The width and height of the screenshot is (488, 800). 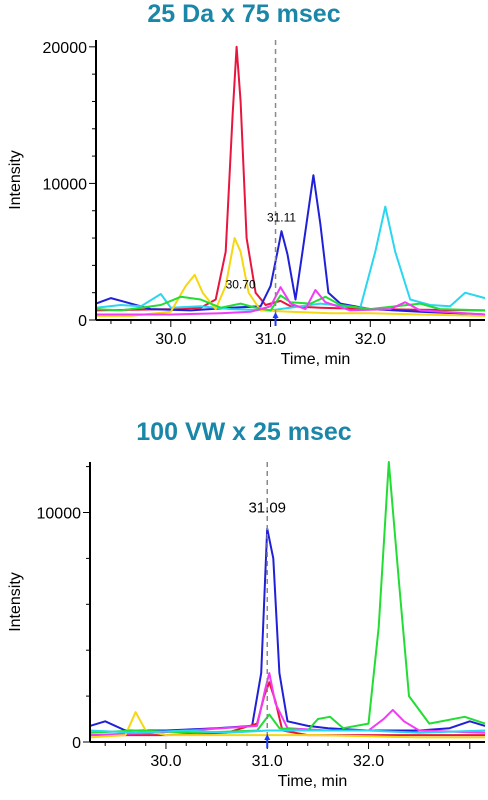 What do you see at coordinates (65, 48) in the screenshot?
I see `y-tick-label: 20000` at bounding box center [65, 48].